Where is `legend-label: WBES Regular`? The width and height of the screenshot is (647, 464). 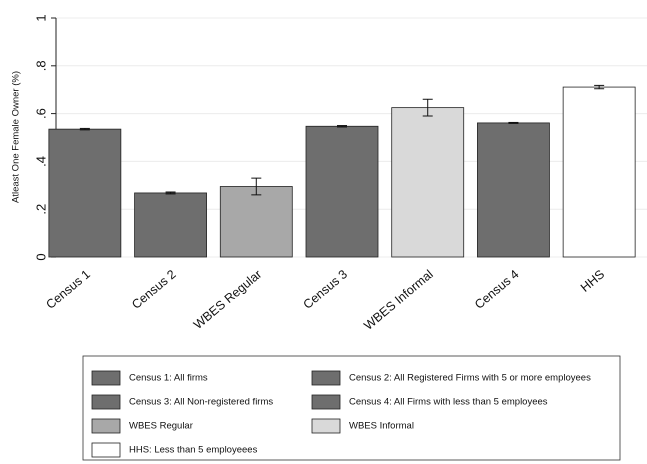 legend-label: WBES Regular is located at coordinates (161, 426).